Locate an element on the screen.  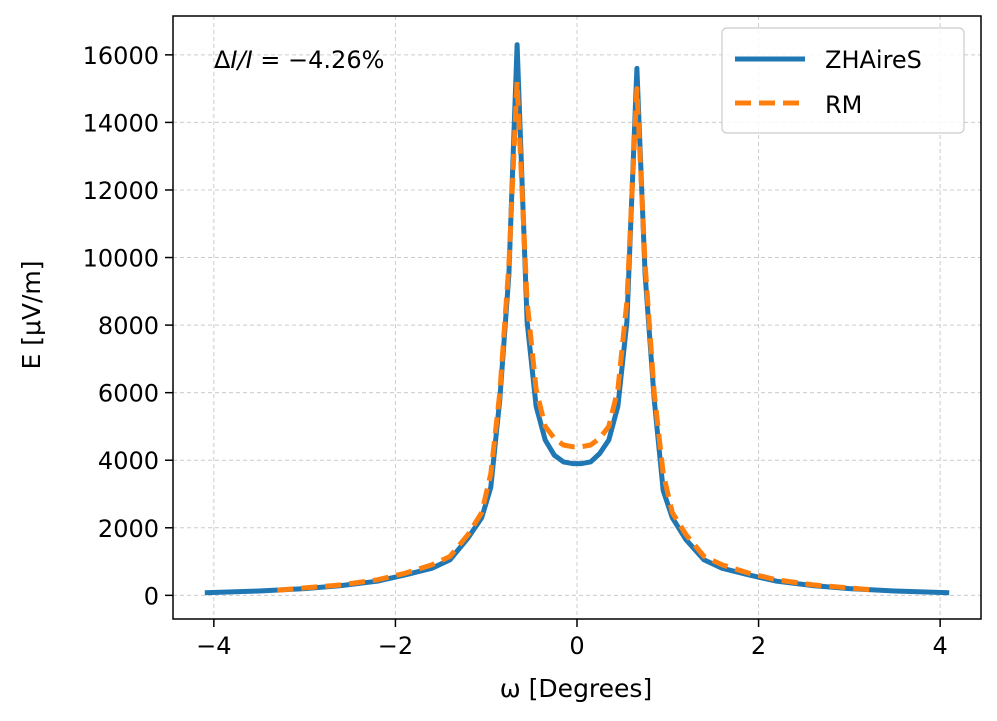
y-tick-label: 10000 is located at coordinates (121, 259).